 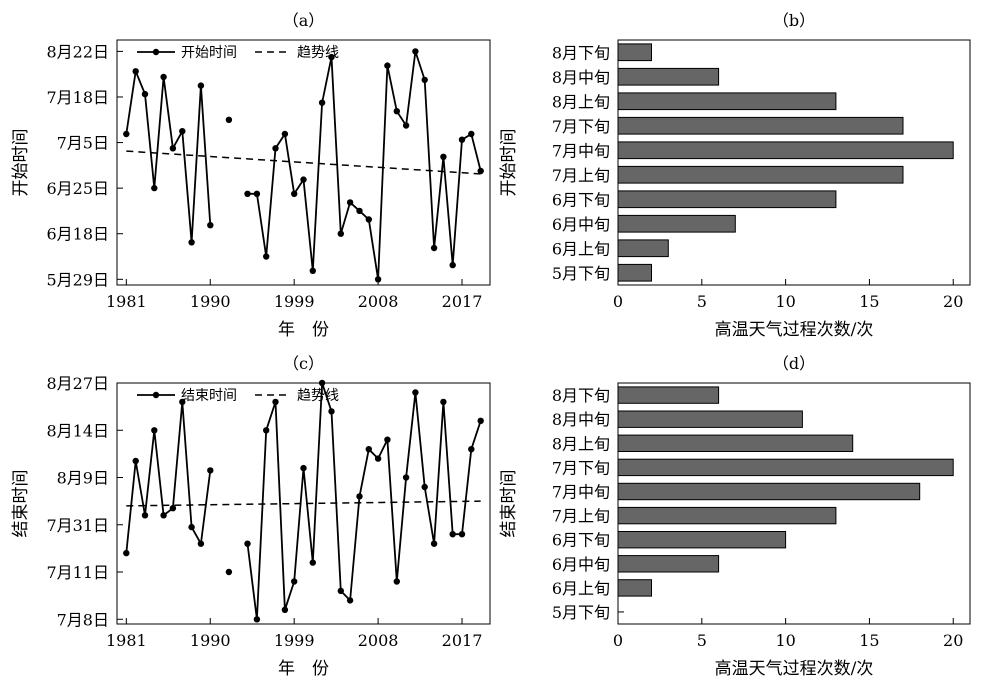 I want to click on y-tick-label: 7月8日, so click(x=83, y=619).